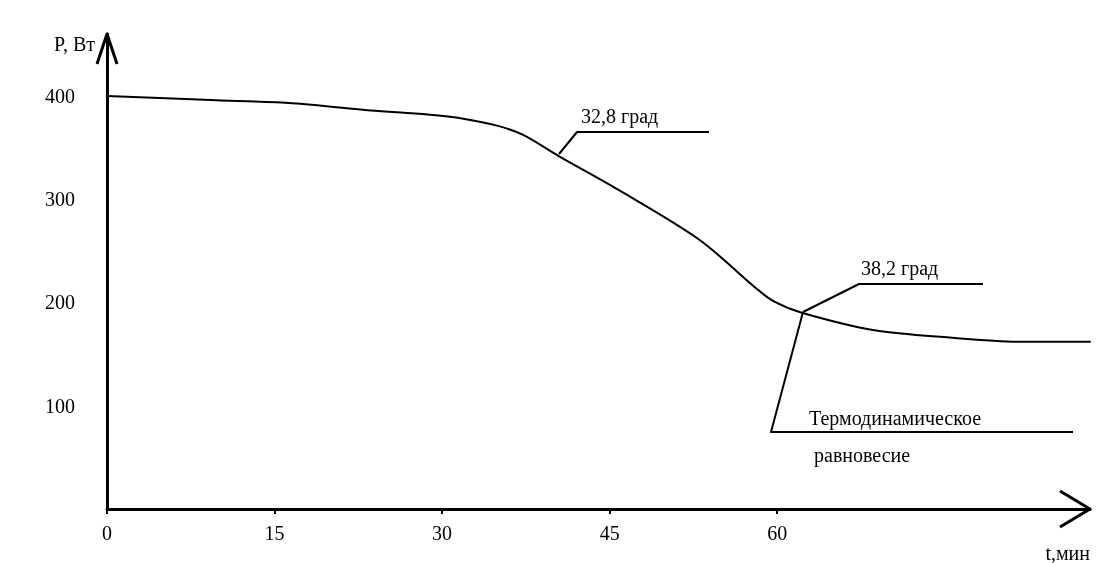 Image resolution: width=1098 pixels, height=563 pixels. I want to click on y-tick-label: 400, so click(60, 95).